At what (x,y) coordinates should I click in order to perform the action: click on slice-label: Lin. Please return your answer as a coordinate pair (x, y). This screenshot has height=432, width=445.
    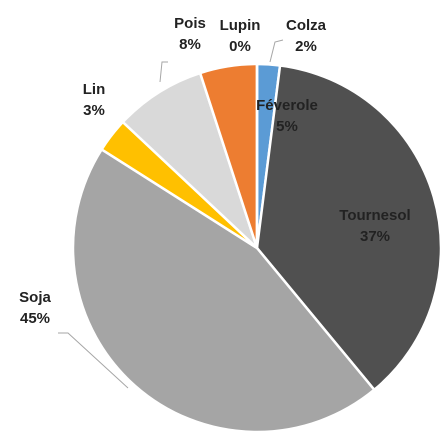
    Looking at the image, I should click on (94, 89).